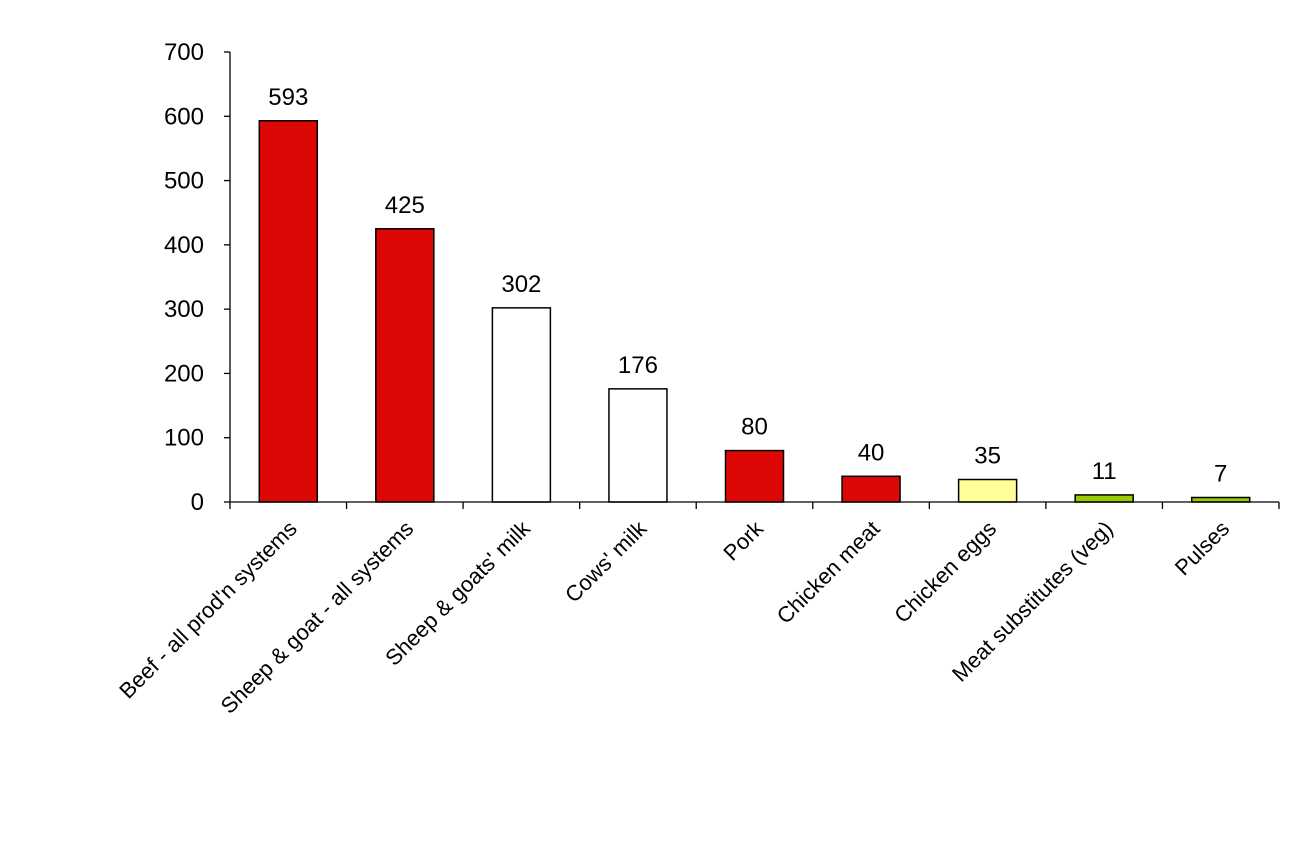 The height and width of the screenshot is (850, 1303). What do you see at coordinates (184, 116) in the screenshot?
I see `y-tick-label: 600` at bounding box center [184, 116].